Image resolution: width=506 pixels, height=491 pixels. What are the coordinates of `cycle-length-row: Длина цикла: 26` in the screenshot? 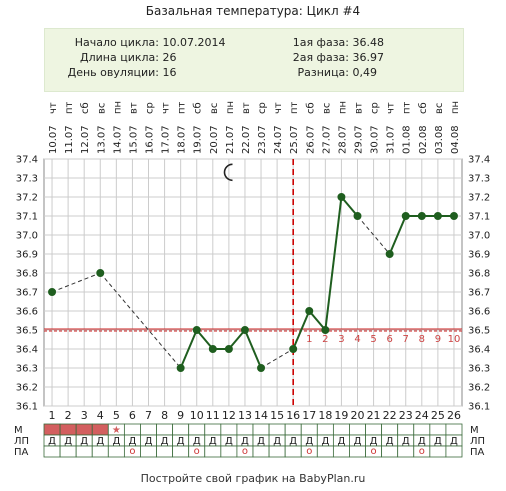 It's located at (115, 57).